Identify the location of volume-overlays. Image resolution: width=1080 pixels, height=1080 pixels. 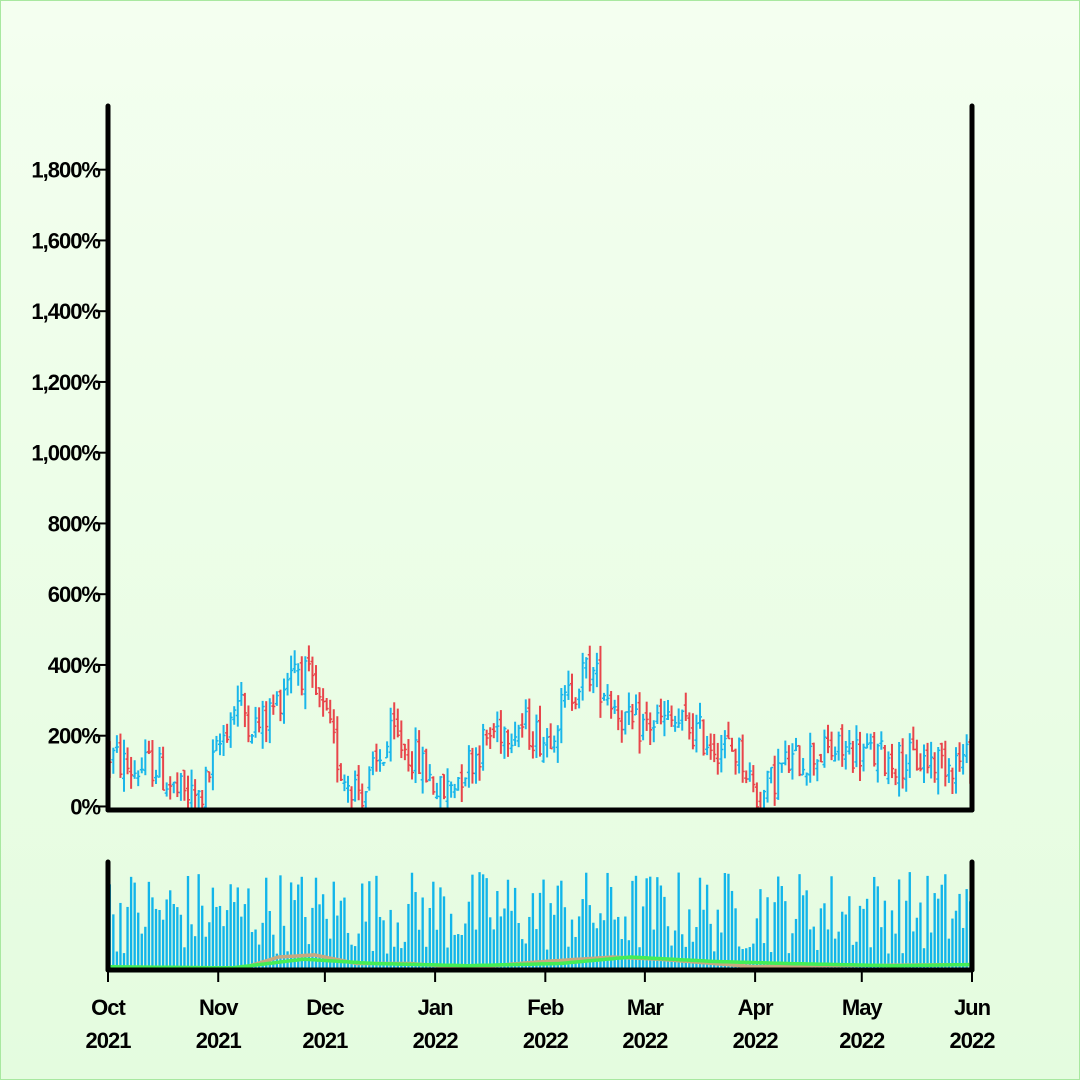
(540, 961).